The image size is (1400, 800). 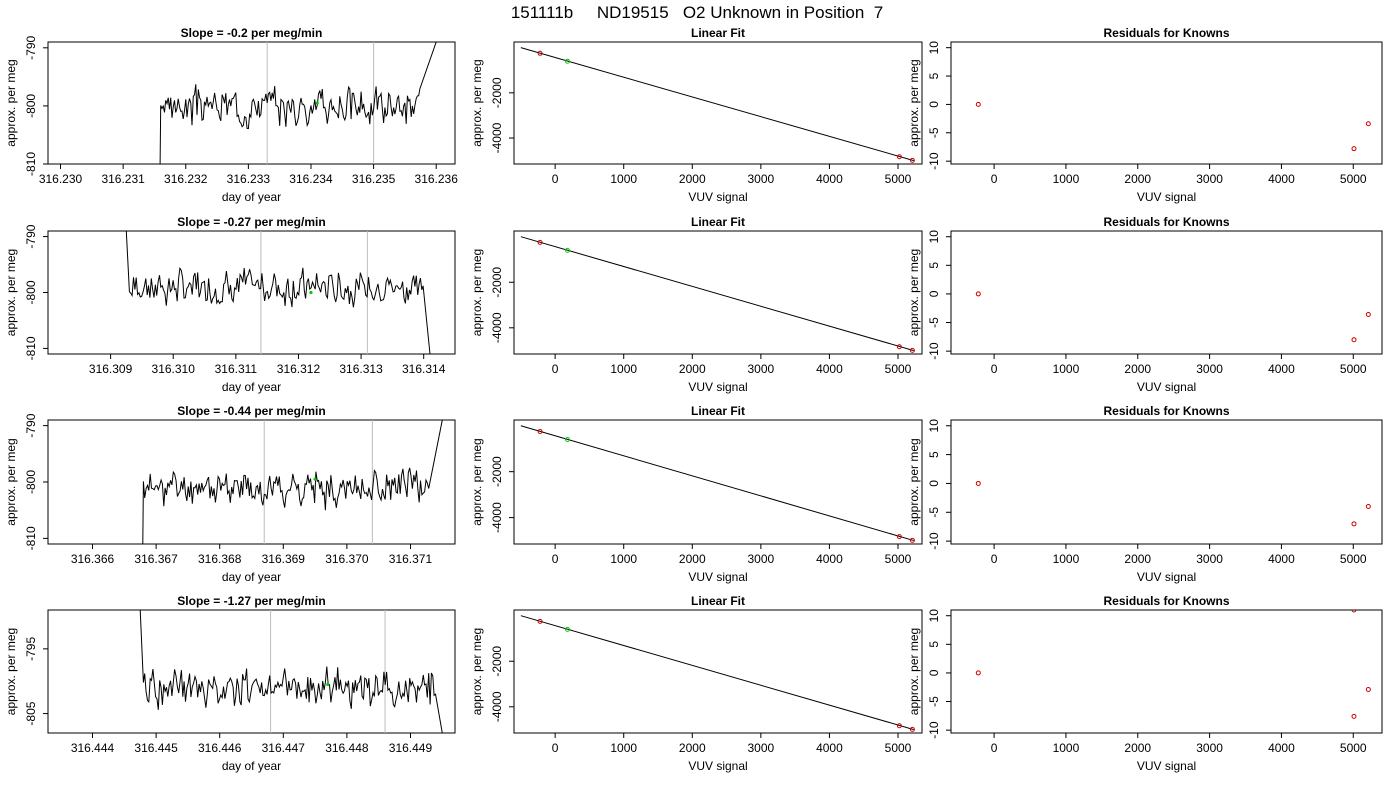 I want to click on y-tick-label: -800, so click(x=31, y=482).